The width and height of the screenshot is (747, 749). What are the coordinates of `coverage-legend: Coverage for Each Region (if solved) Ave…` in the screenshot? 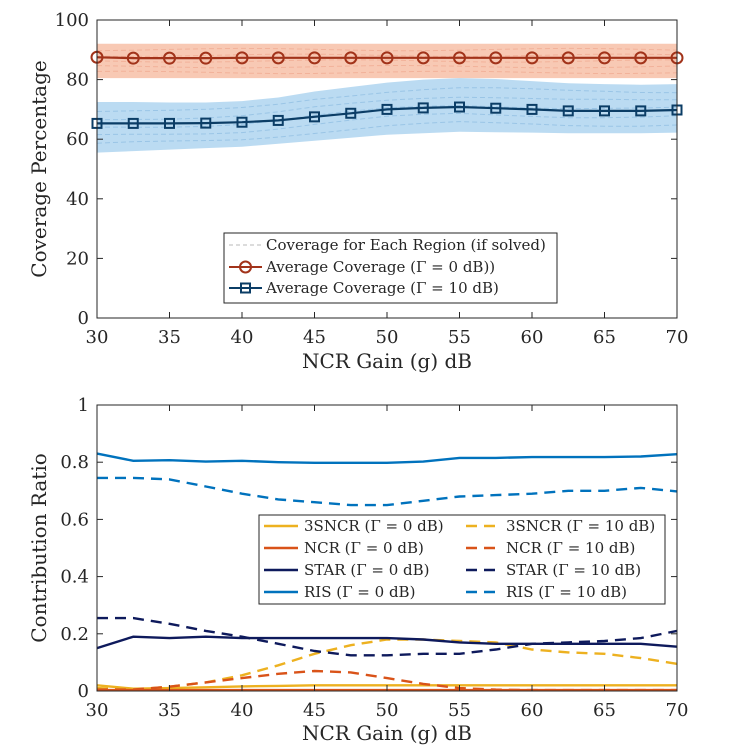 It's located at (390, 268).